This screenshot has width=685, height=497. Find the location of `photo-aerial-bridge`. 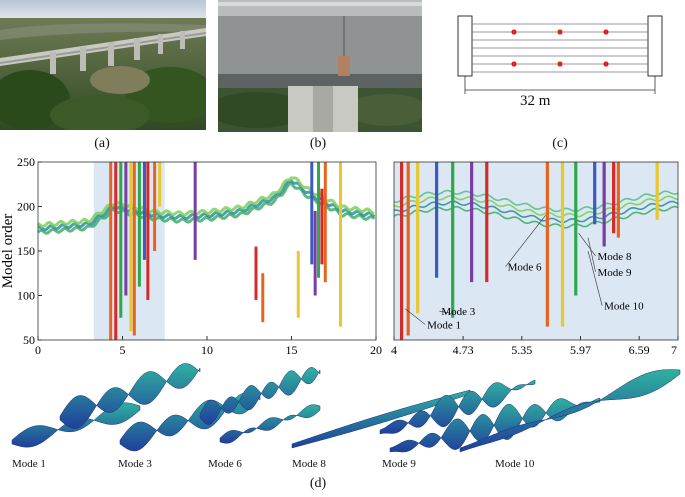

photo-aerial-bridge is located at coordinates (103, 65).